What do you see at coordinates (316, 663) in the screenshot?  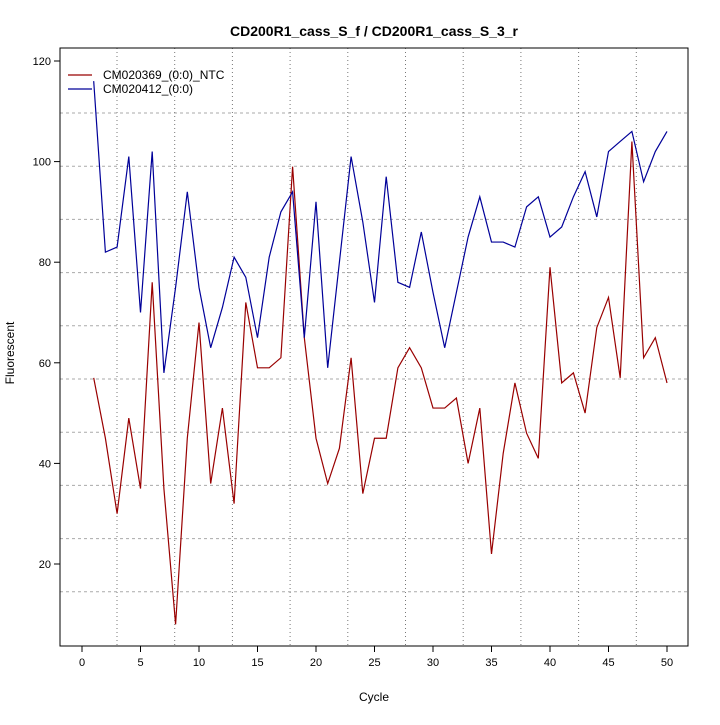 I see `x-tick-label: 20` at bounding box center [316, 663].